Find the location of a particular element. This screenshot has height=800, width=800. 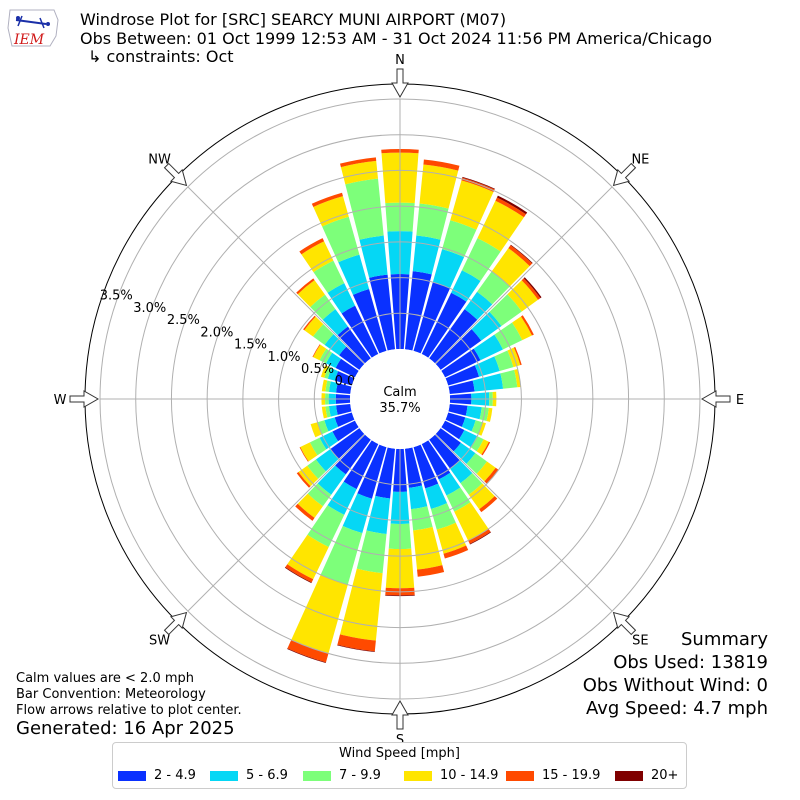

summary-avg-speed: Avg Speed: 4.7 mph is located at coordinates (677, 708).